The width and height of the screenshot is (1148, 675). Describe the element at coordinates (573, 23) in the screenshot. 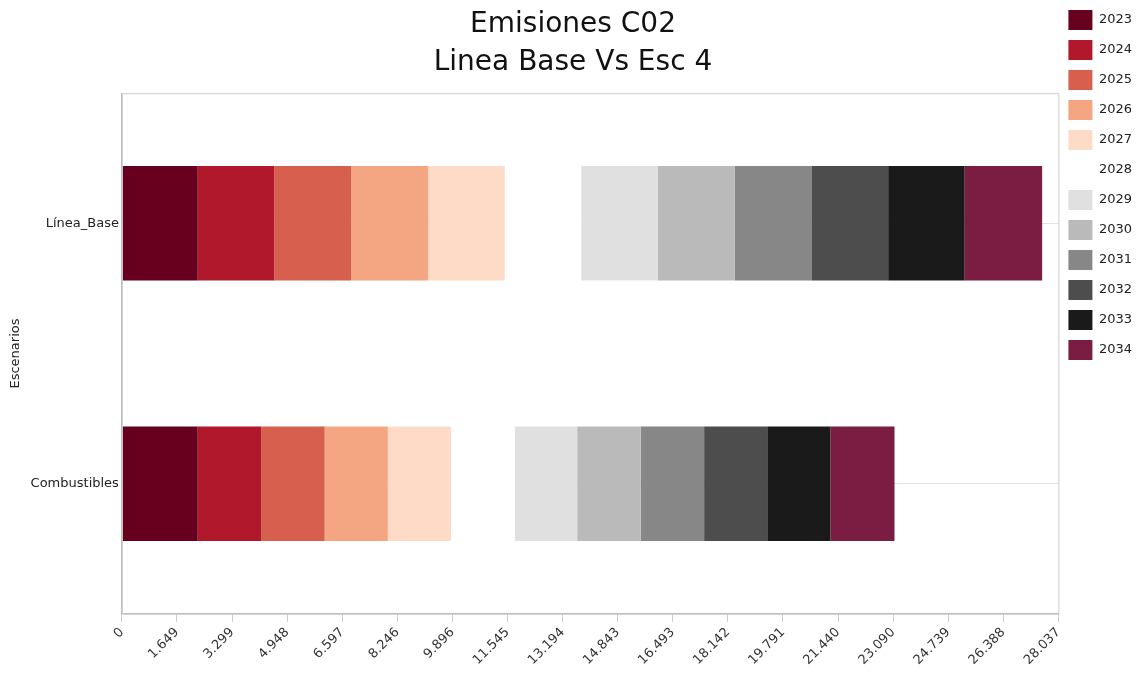

I see `chart-title: Emisiones C02` at that location.